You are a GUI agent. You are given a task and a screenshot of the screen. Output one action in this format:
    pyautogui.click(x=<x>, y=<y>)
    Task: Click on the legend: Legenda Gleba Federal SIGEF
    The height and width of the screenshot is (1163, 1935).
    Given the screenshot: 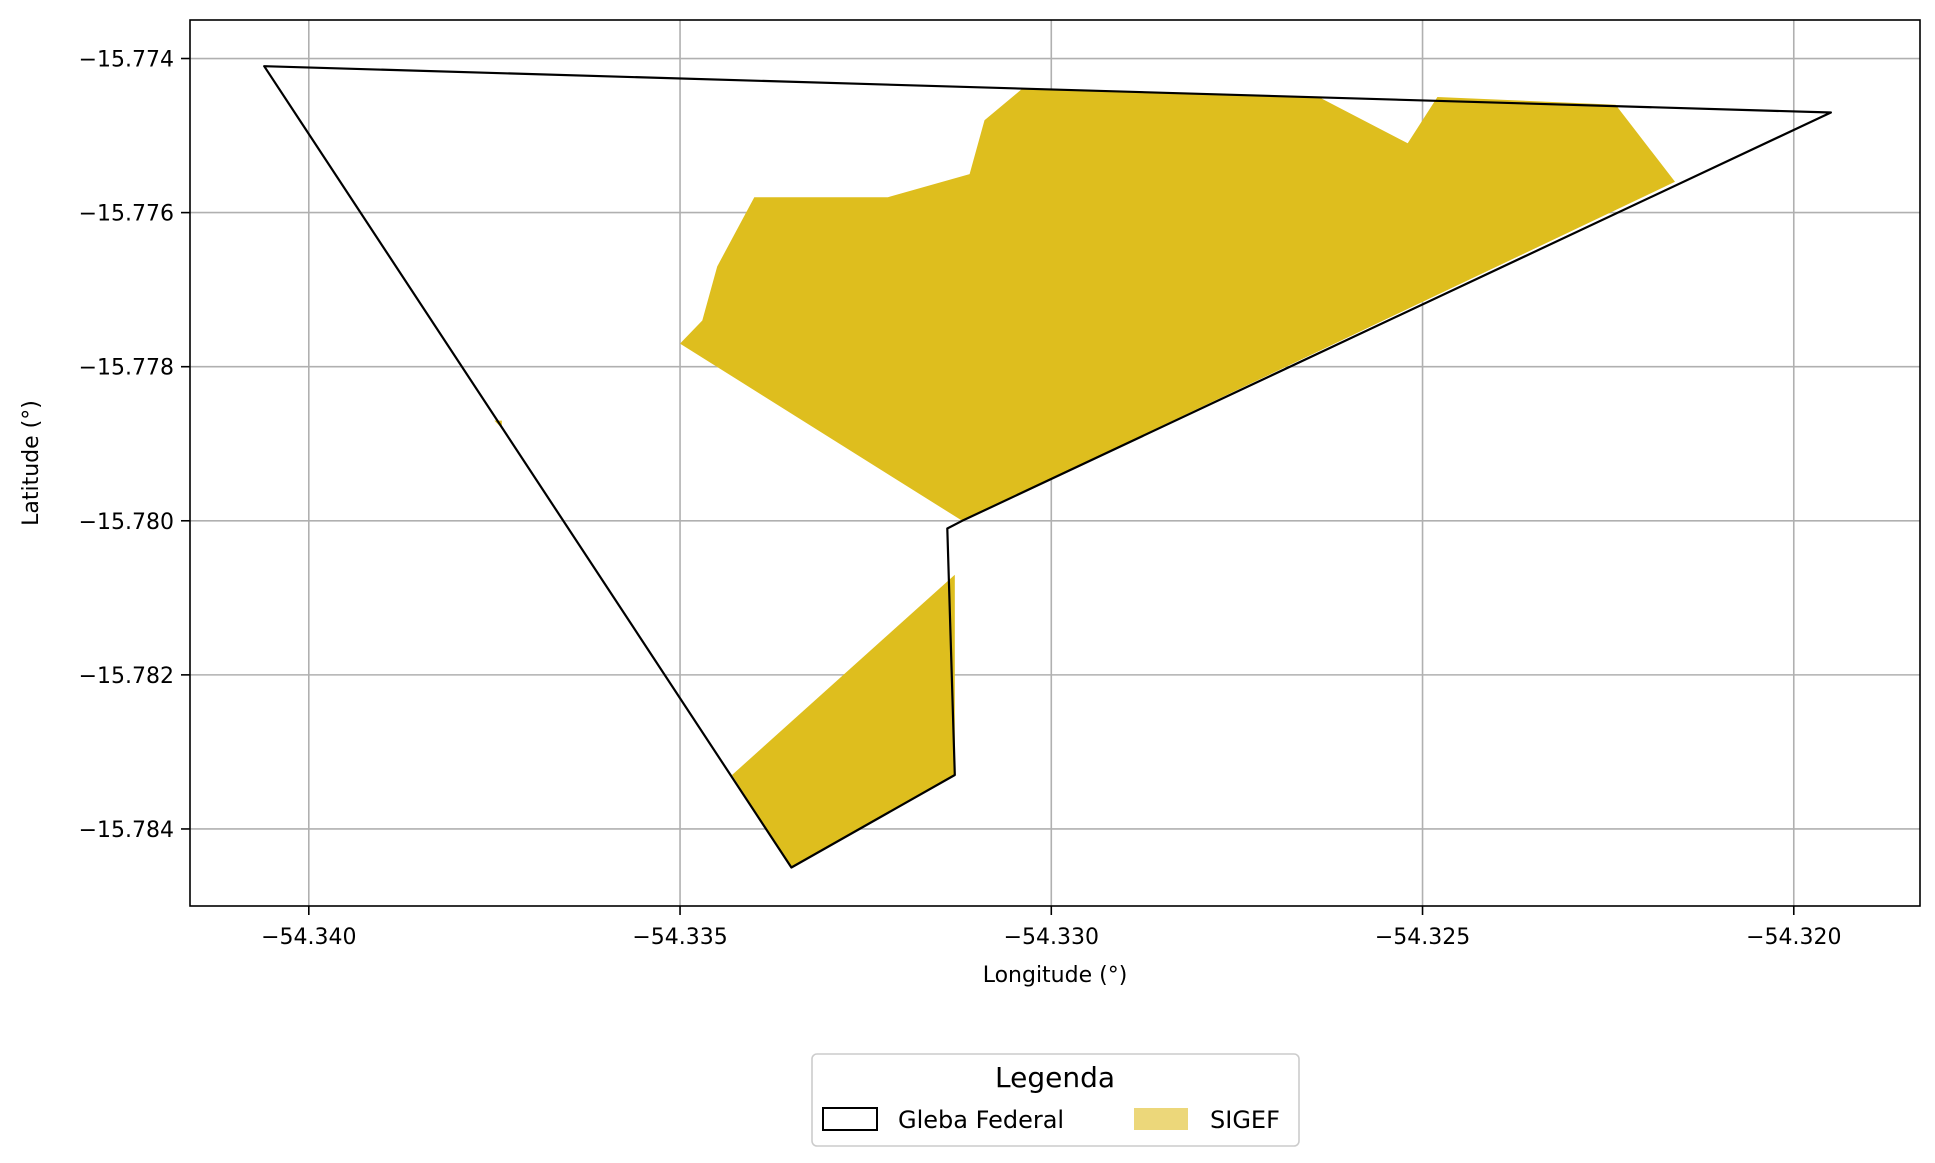 What is the action you would take?
    pyautogui.click(x=1055, y=1100)
    